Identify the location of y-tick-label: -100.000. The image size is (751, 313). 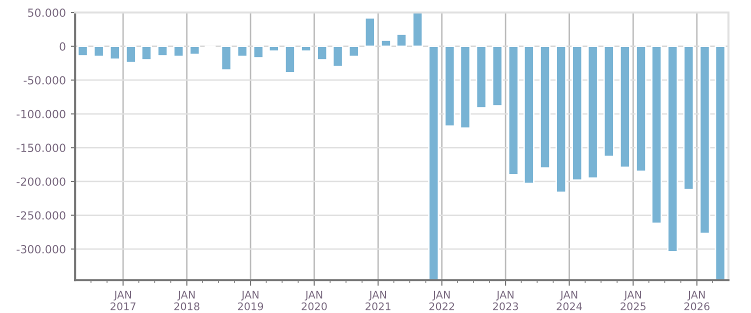
(41, 114).